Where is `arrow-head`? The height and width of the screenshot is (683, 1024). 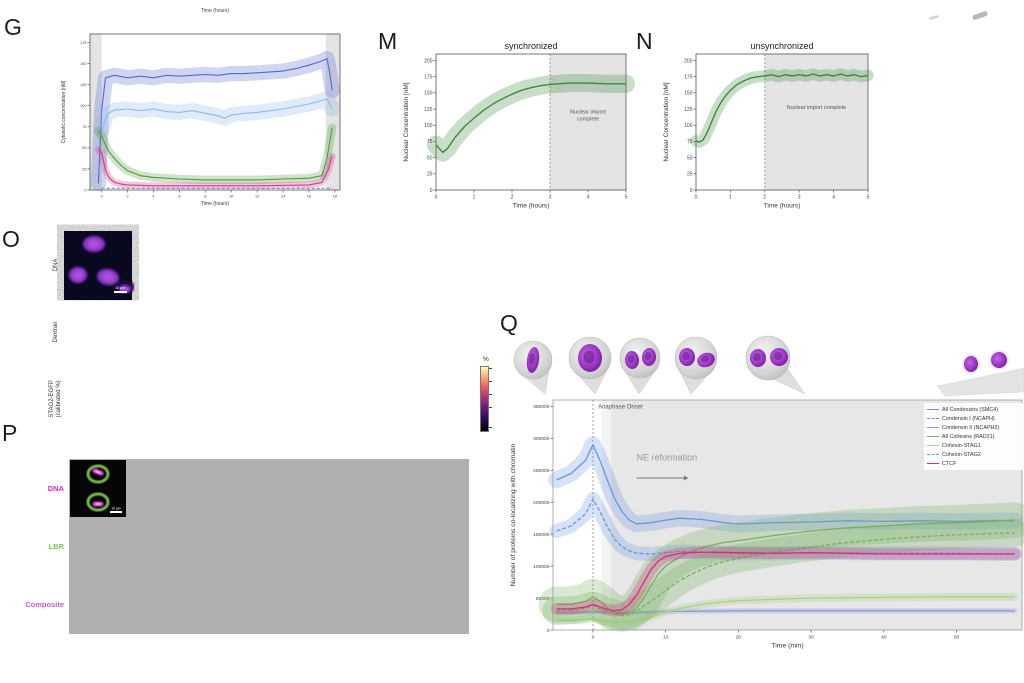
arrow-head is located at coordinates (686, 478).